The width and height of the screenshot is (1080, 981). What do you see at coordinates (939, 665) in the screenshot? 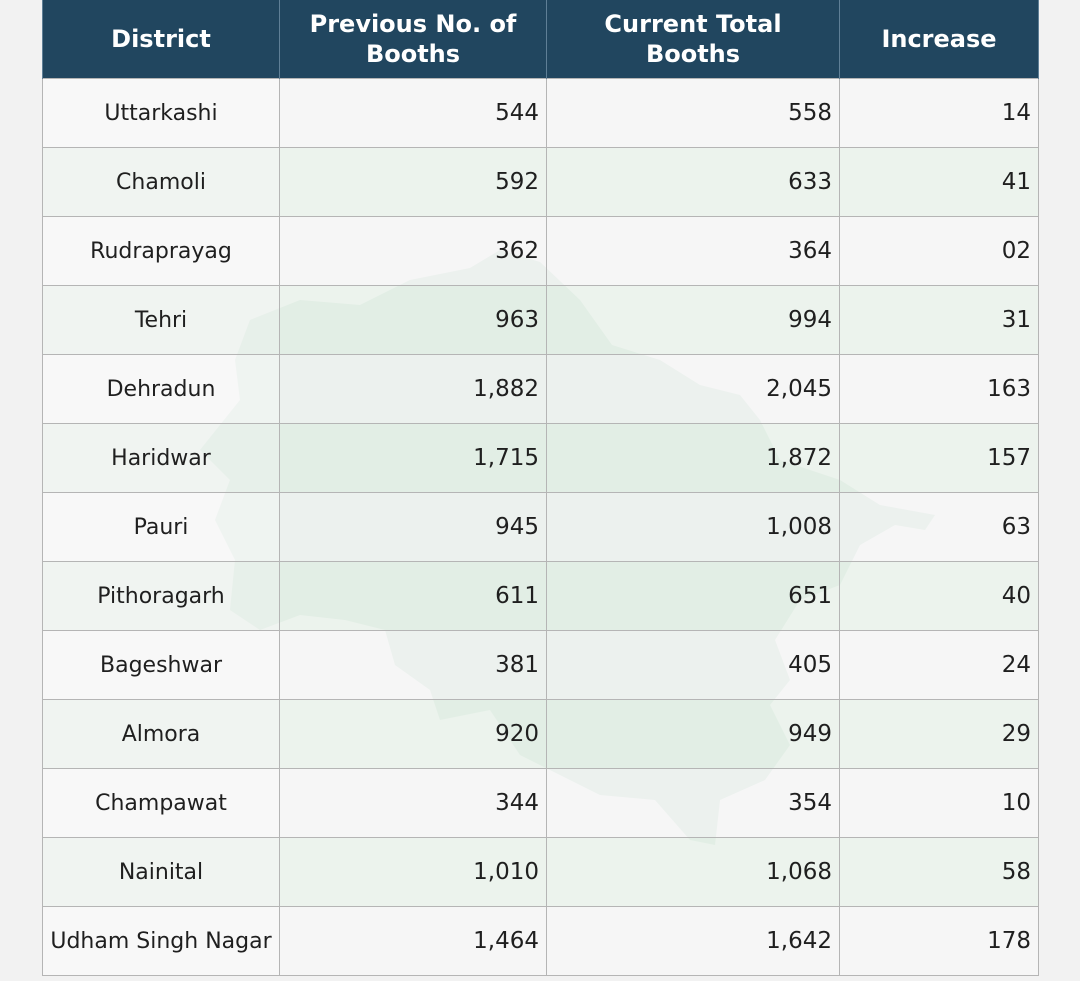
I see `cell-increase: 24` at bounding box center [939, 665].